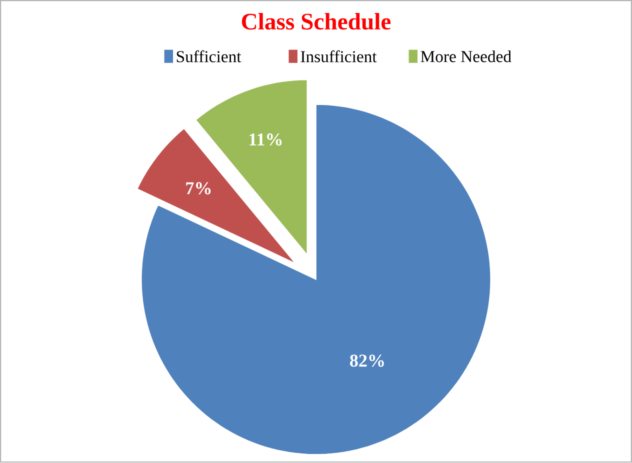 This screenshot has width=632, height=463. Describe the element at coordinates (316, 21) in the screenshot. I see `chart-title: Class Schedule` at that location.